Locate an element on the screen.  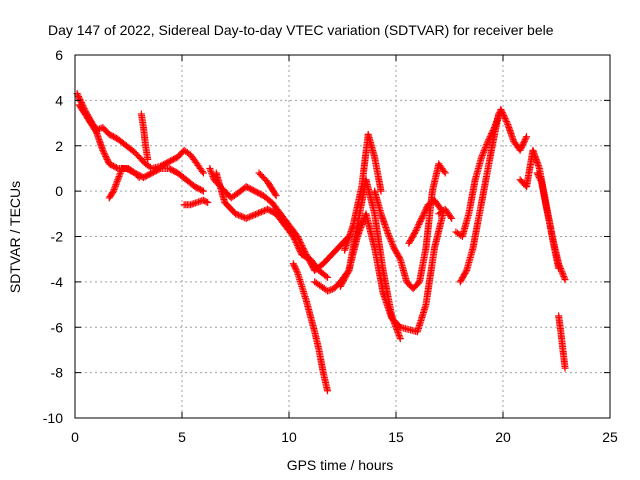
series-track-k is located at coordinates (391, 273).